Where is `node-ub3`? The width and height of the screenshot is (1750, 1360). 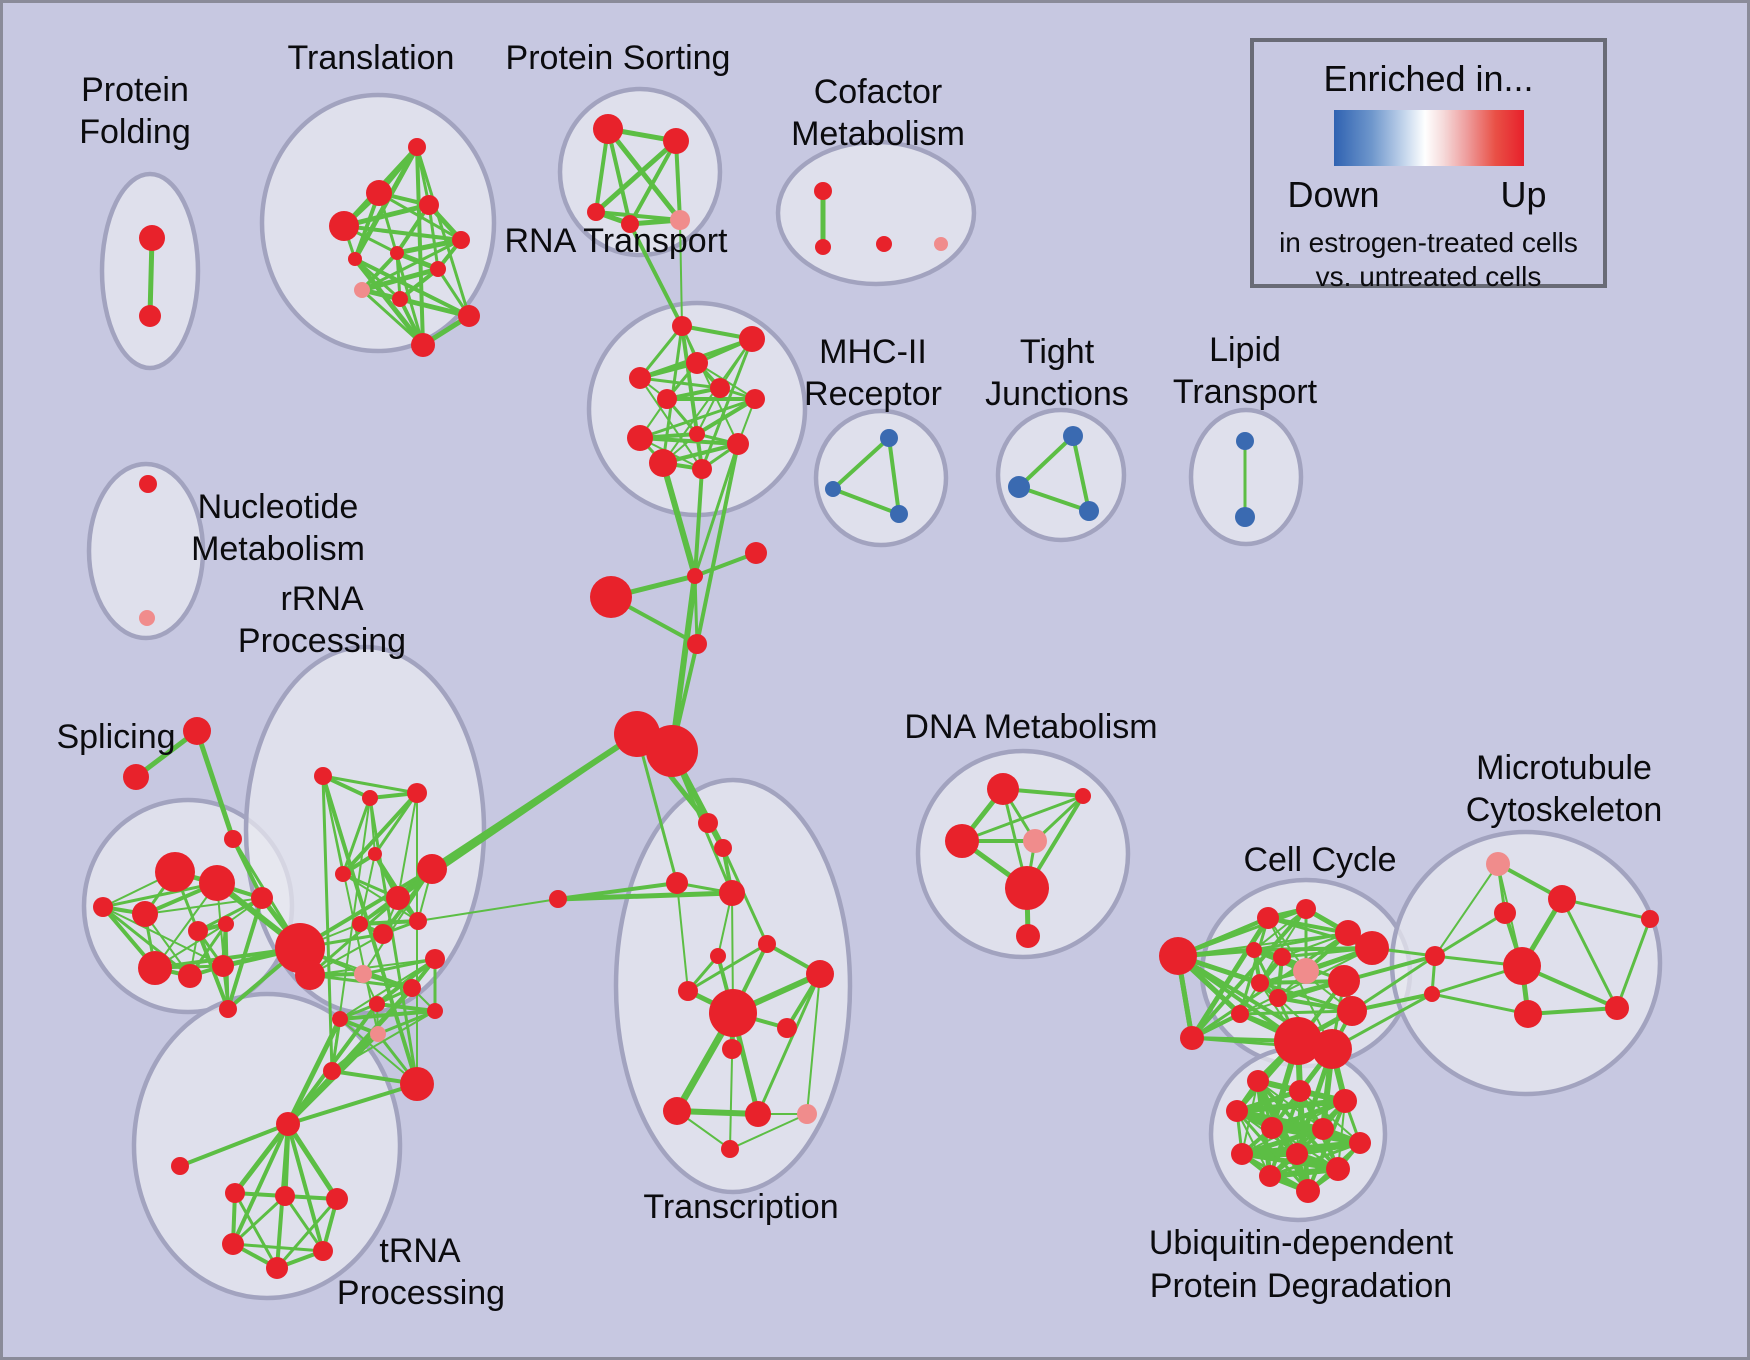
node-ub3 is located at coordinates (1237, 1111).